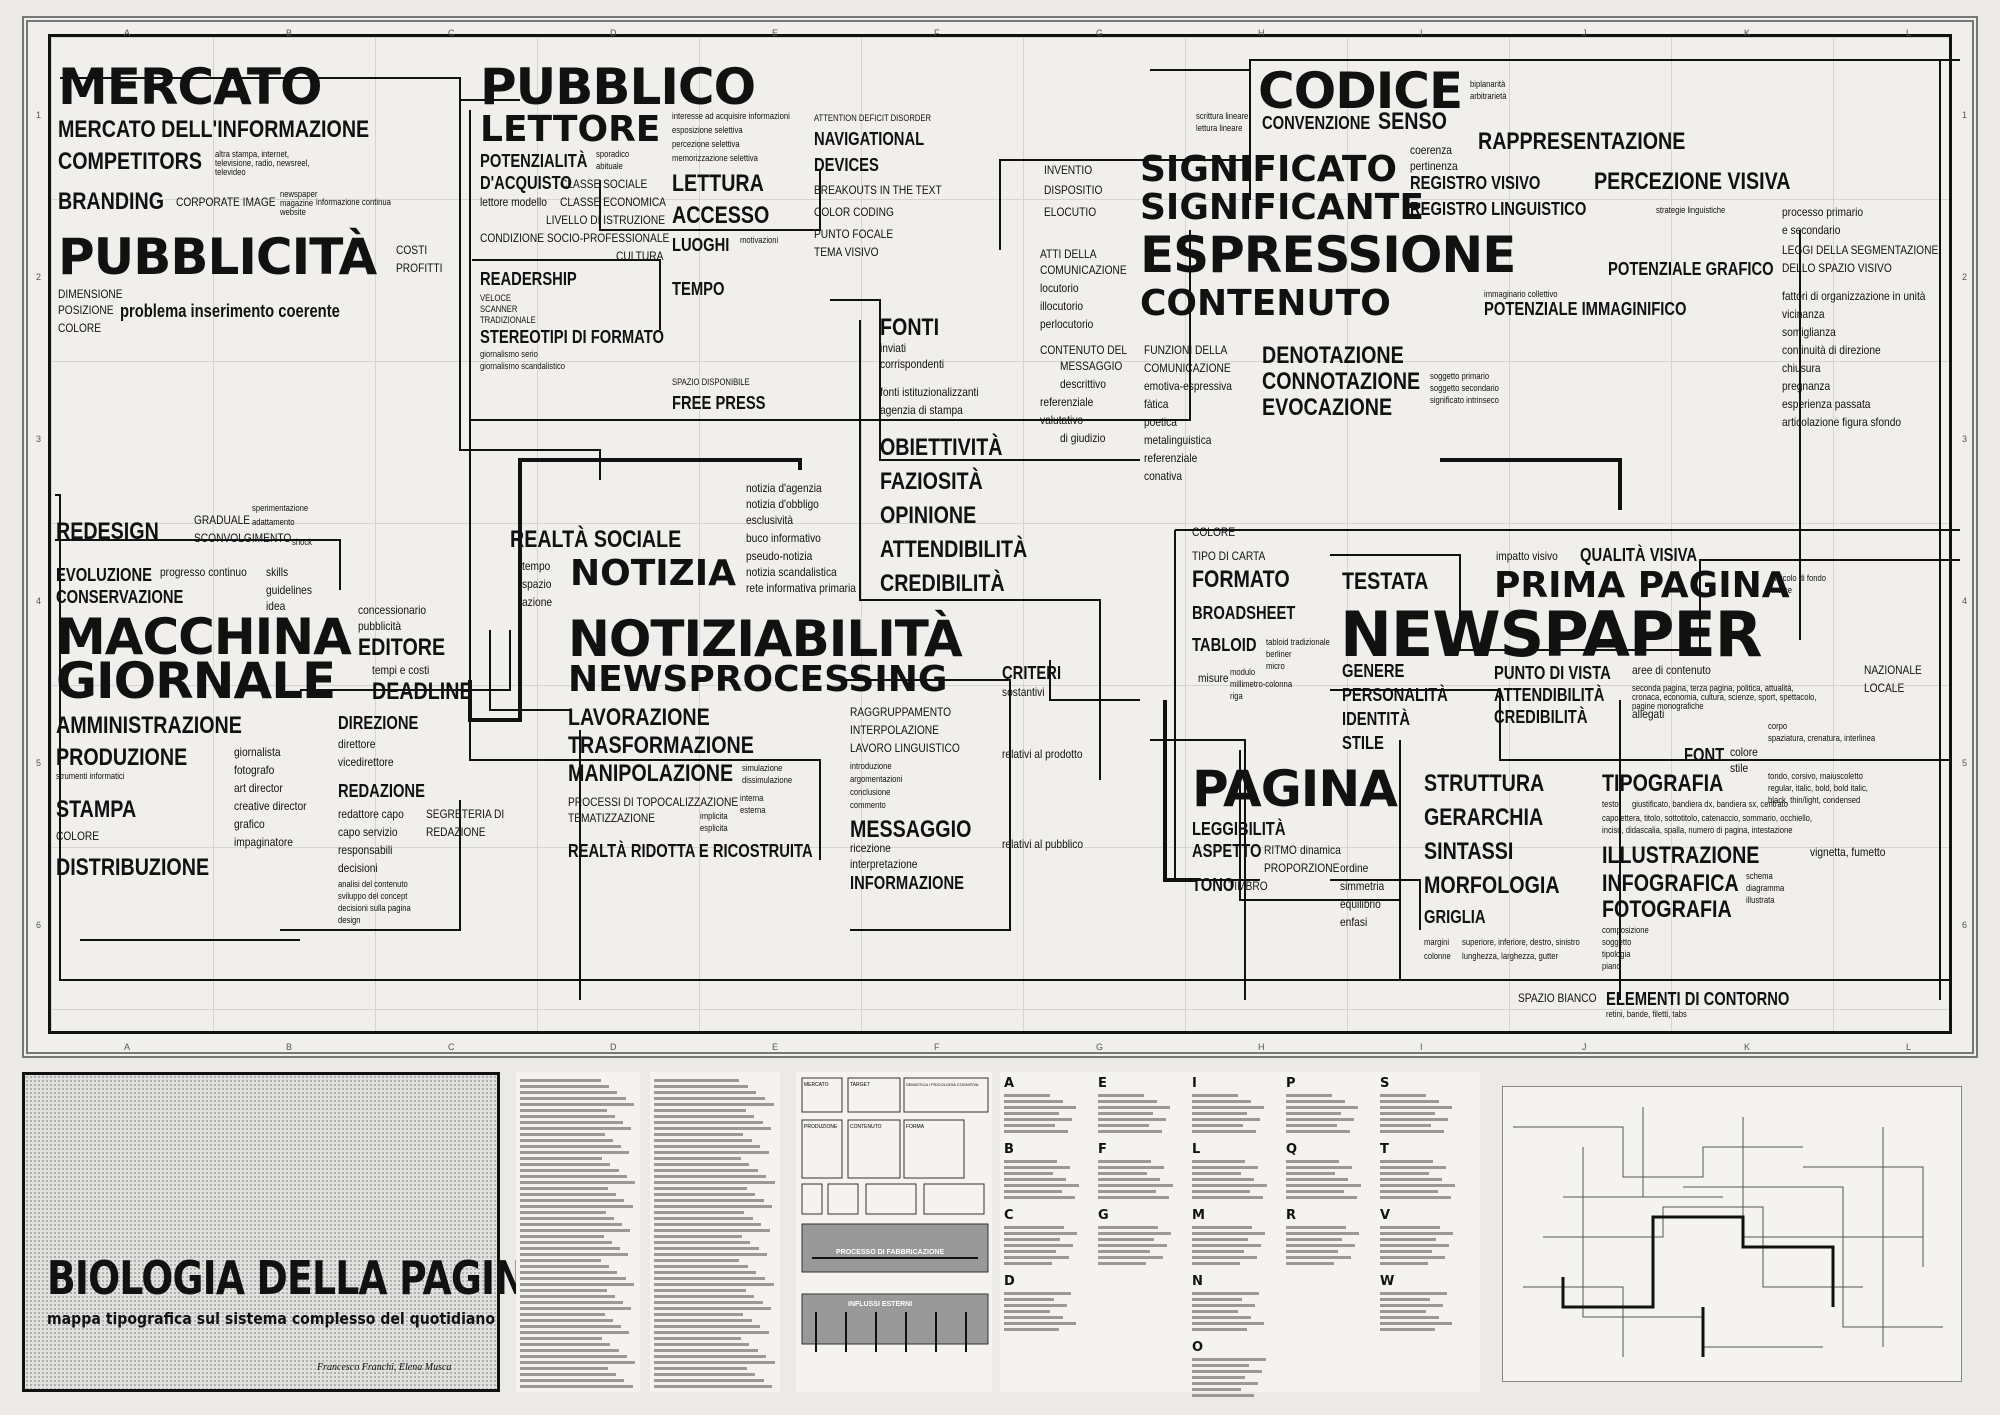 The width and height of the screenshot is (2000, 1415). Describe the element at coordinates (1585, 309) in the screenshot. I see `potenziale-immaginifico: POTENZIALE IMMAGINIFICO` at that location.